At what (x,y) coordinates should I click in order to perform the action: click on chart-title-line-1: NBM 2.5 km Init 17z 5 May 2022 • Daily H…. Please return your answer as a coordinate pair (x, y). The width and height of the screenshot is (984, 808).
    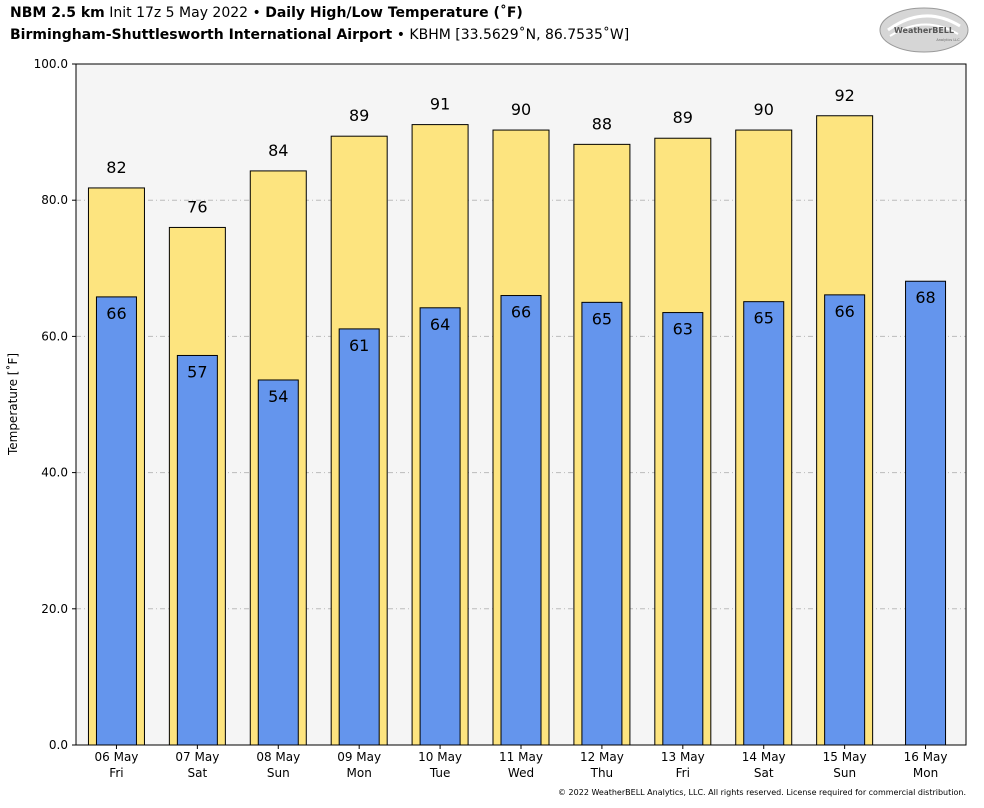
    Looking at the image, I should click on (266, 13).